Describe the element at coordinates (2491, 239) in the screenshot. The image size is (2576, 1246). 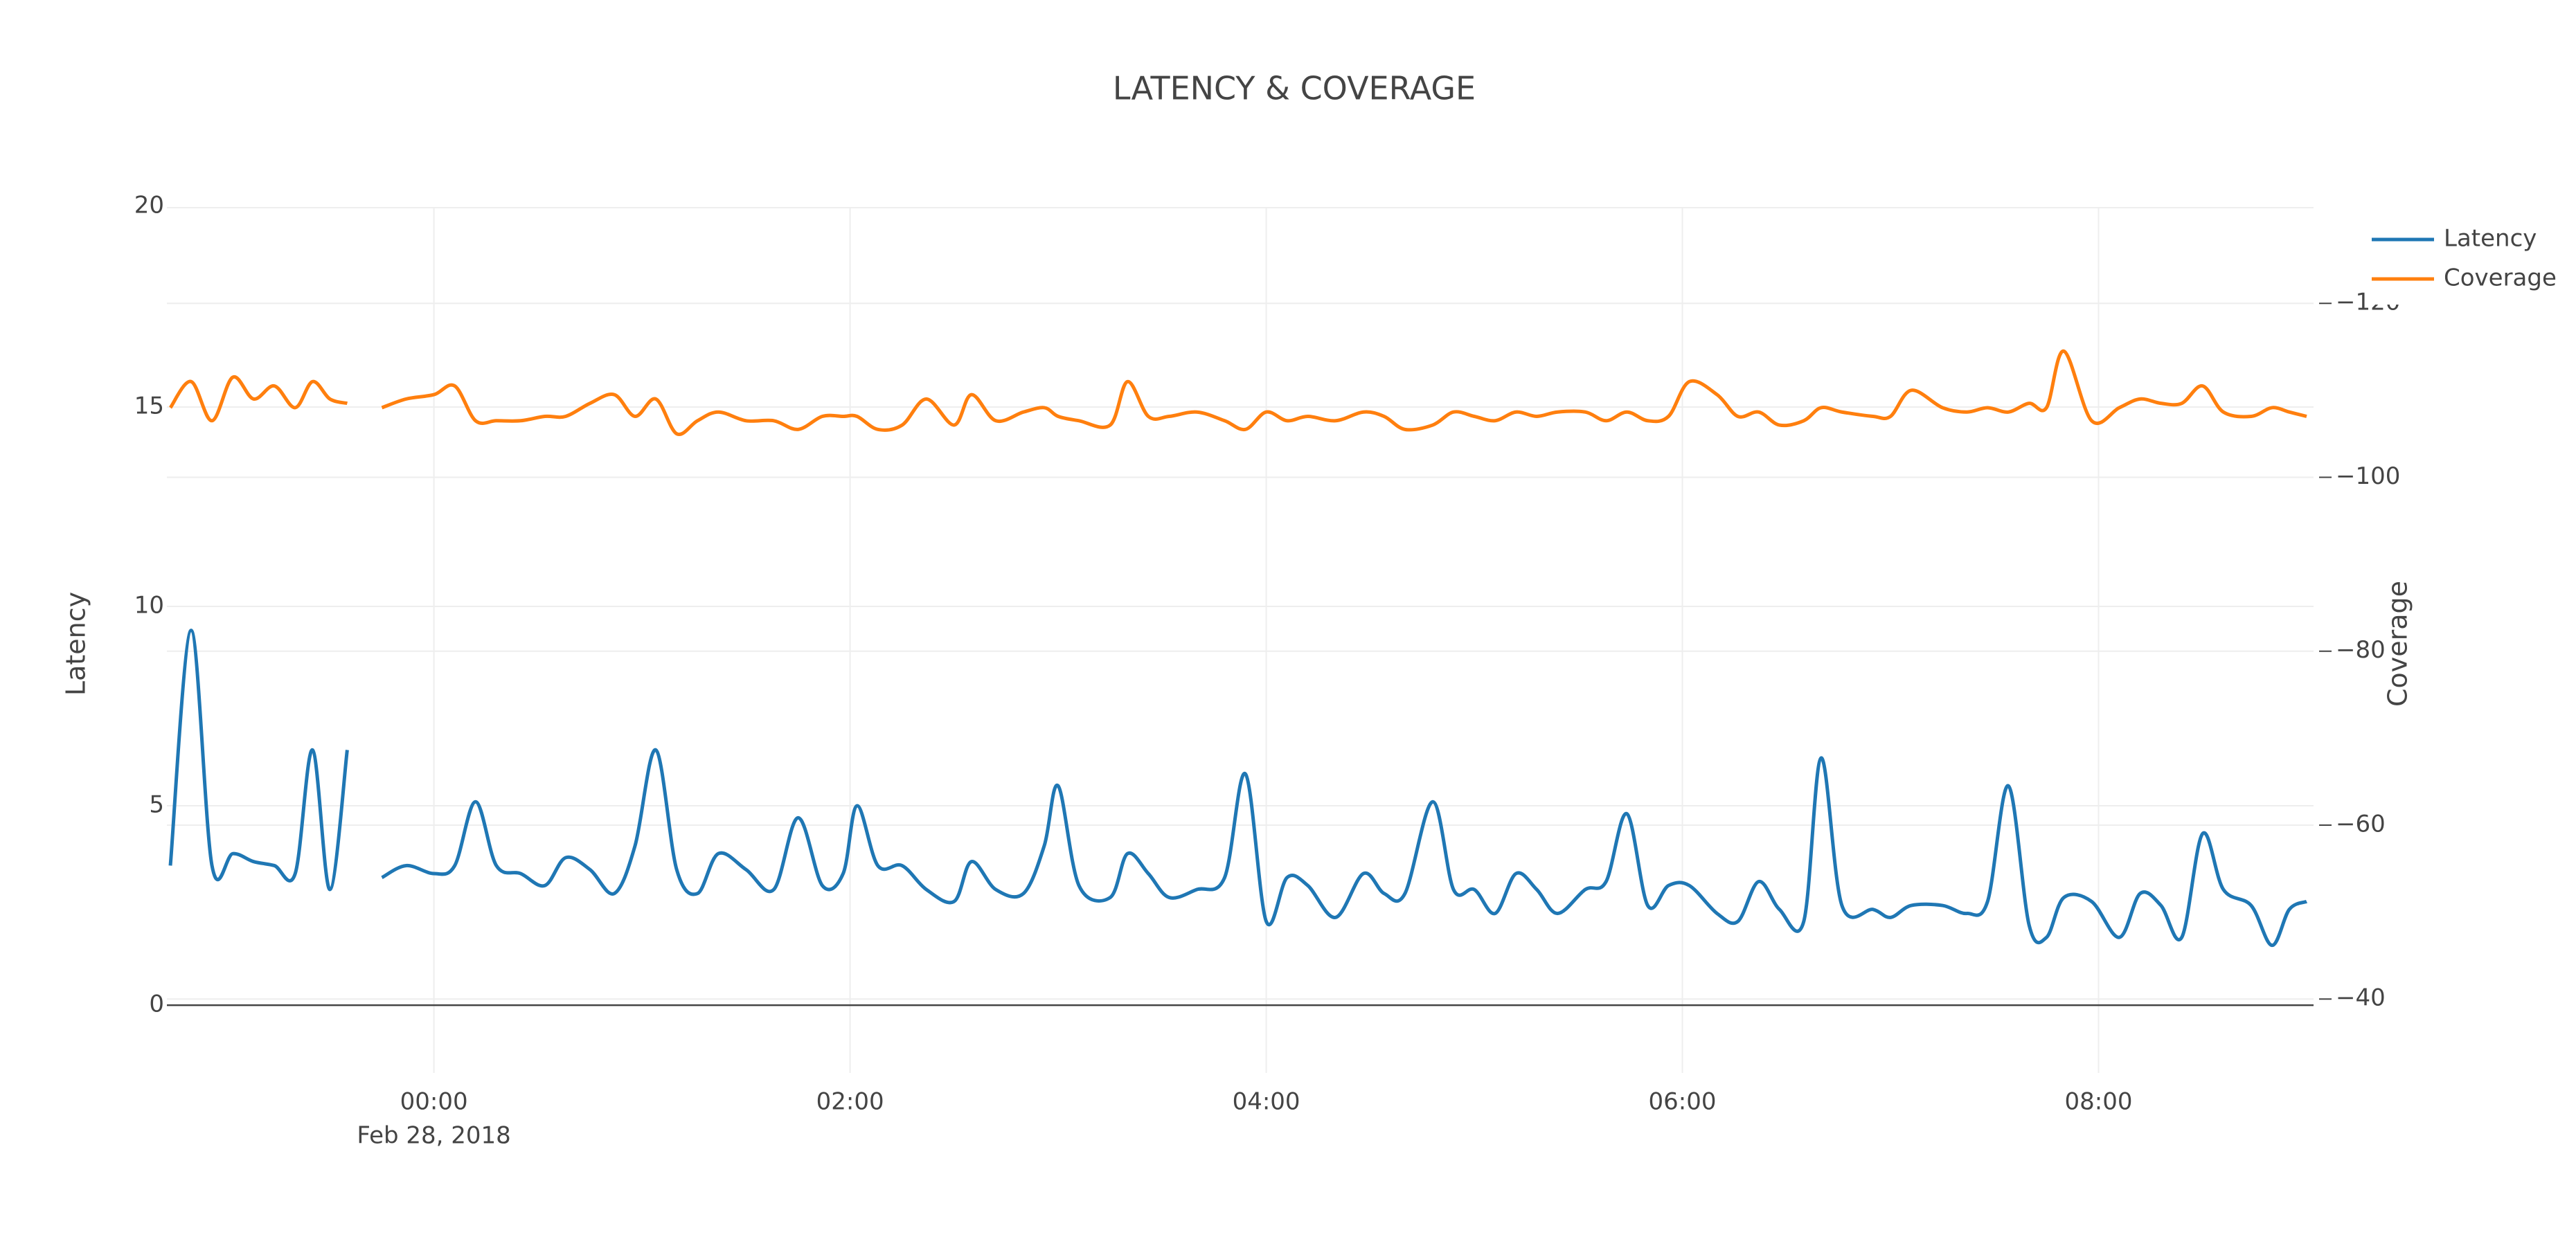
I see `legend-label: Latency` at that location.